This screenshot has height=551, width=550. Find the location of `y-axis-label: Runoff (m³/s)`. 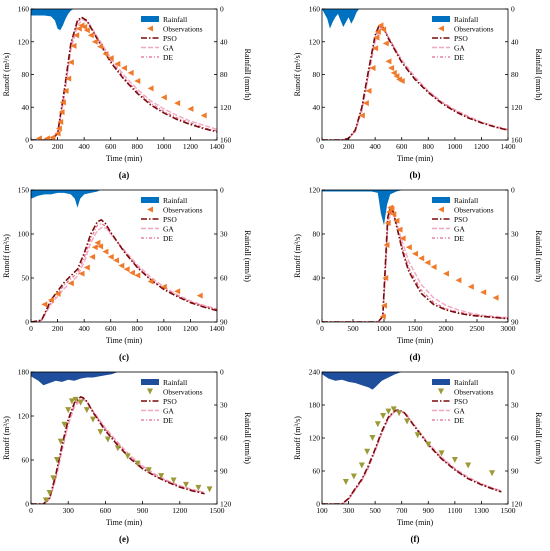

y-axis-label: Runoff (m³/s) is located at coordinates (6, 438).